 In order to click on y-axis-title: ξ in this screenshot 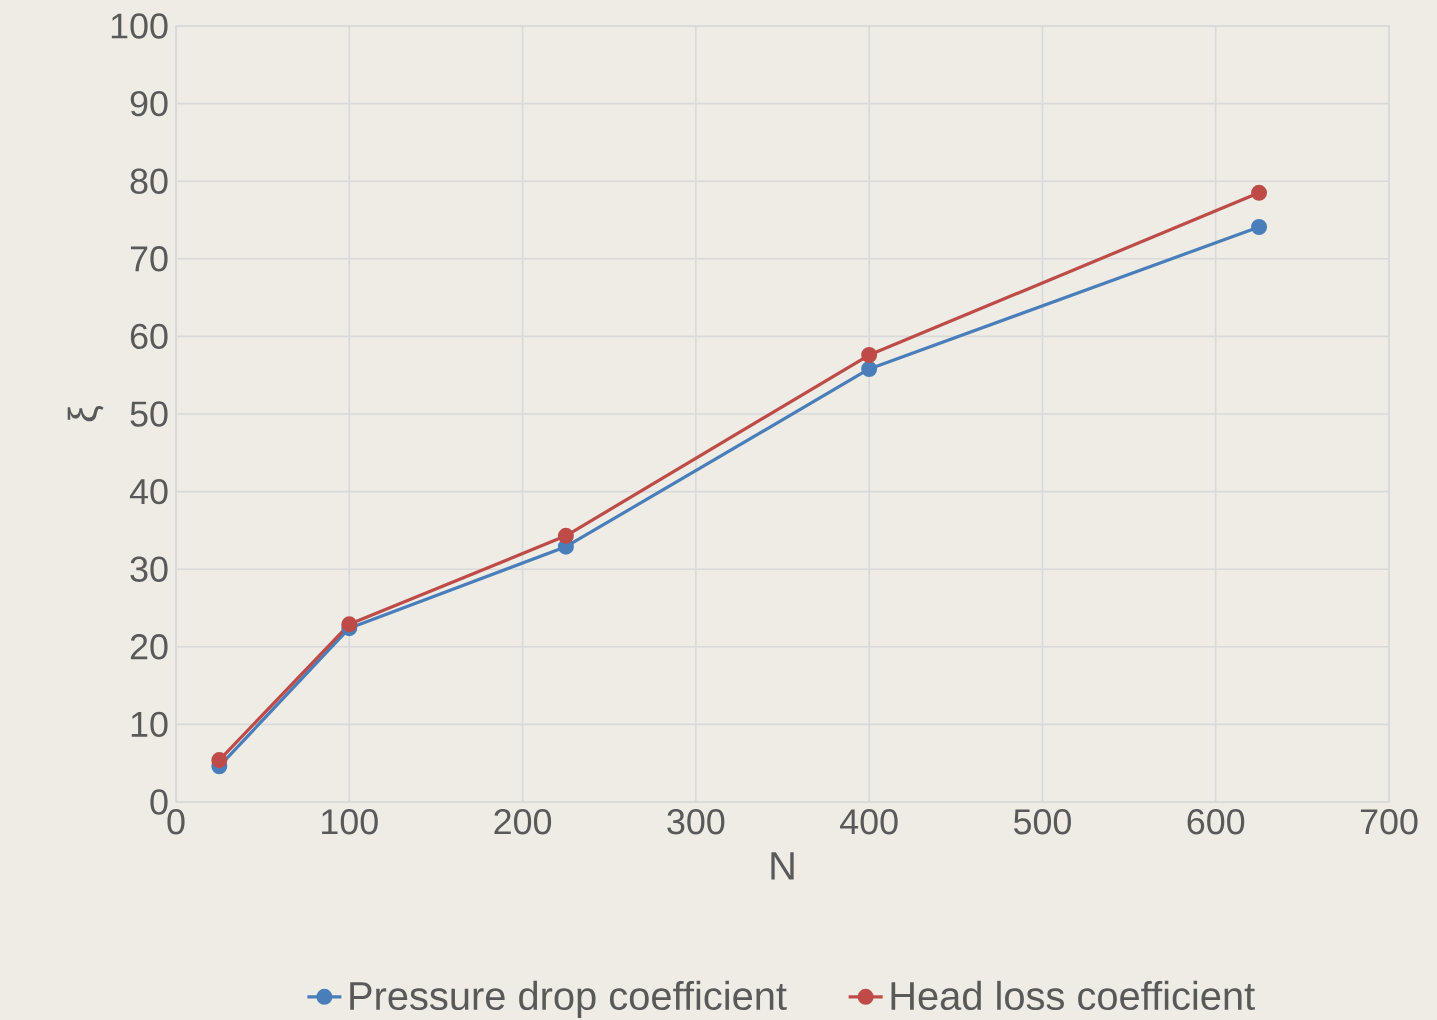, I will do `click(85, 413)`.